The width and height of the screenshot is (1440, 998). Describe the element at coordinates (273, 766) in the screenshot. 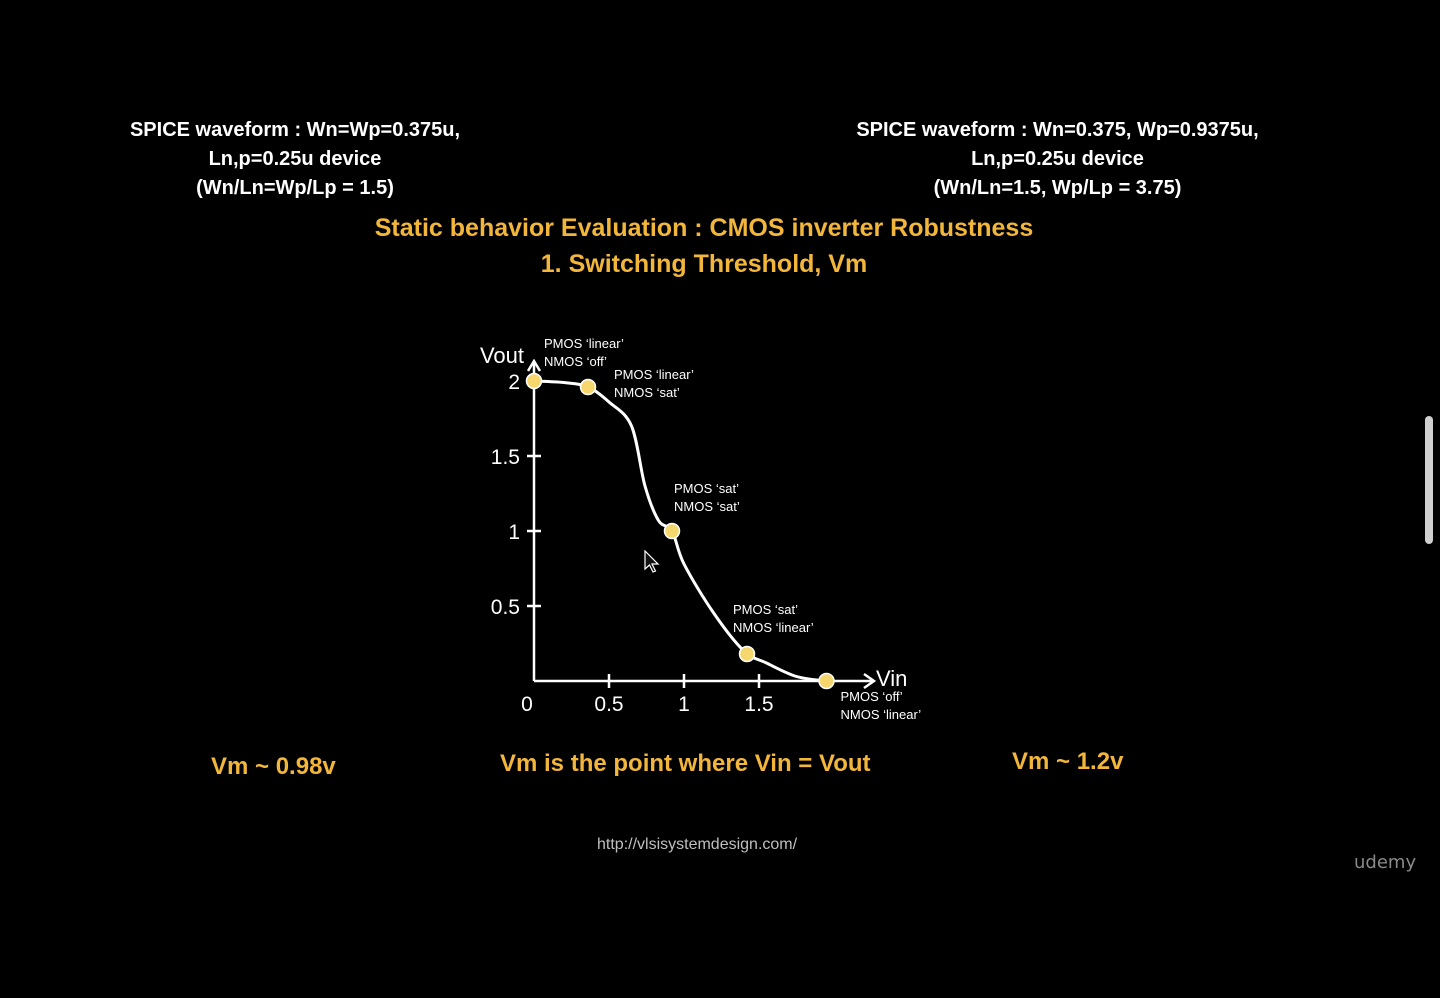

I see `left-vm-note: Vm ~ 0.98v` at that location.